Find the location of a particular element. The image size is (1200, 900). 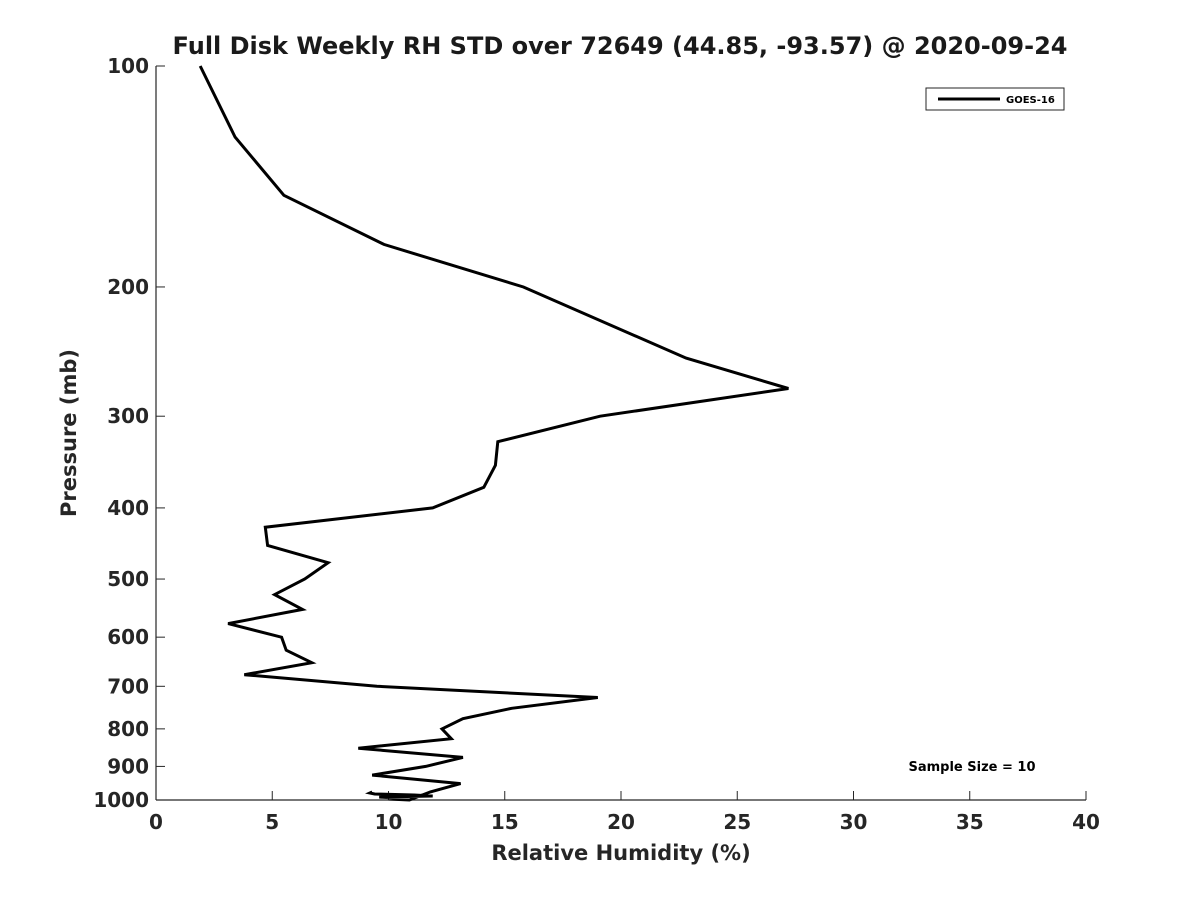

y-tick-label: 600 is located at coordinates (128, 637).